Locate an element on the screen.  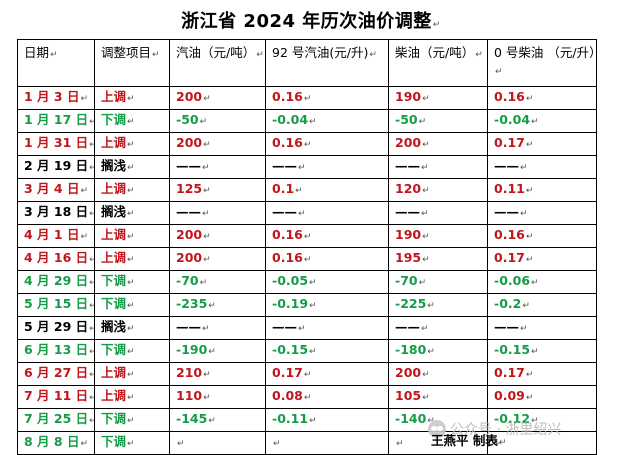
cell-gasoline-ton: -235↵ is located at coordinates (217, 305).